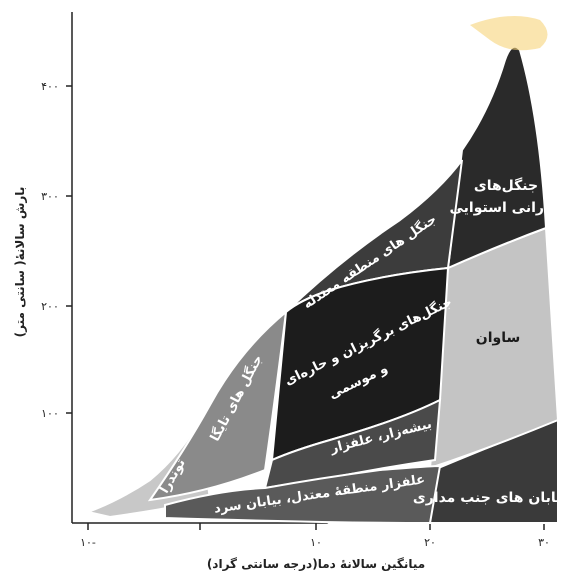 The height and width of the screenshot is (576, 565). What do you see at coordinates (544, 542) in the screenshot?
I see `x-tick-label: ۳۰` at bounding box center [544, 542].